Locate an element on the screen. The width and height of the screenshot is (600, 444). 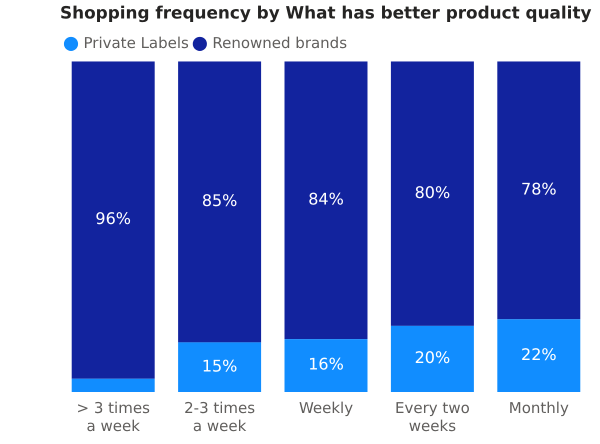
chart-title: Shopping frequency by What has better product quality is located at coordinates (326, 12).